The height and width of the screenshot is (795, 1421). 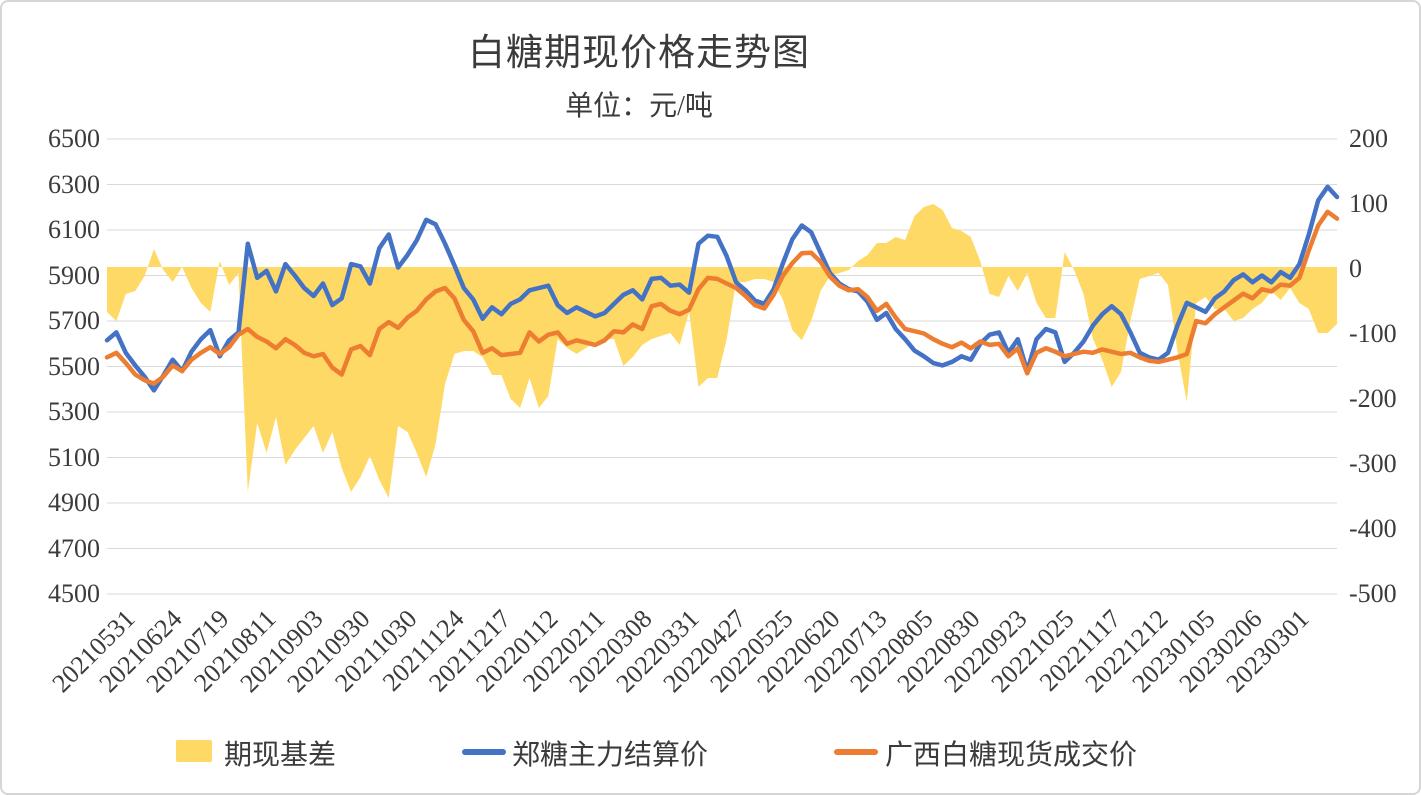 I want to click on y-axis-left-label: 4900, so click(x=74, y=502).